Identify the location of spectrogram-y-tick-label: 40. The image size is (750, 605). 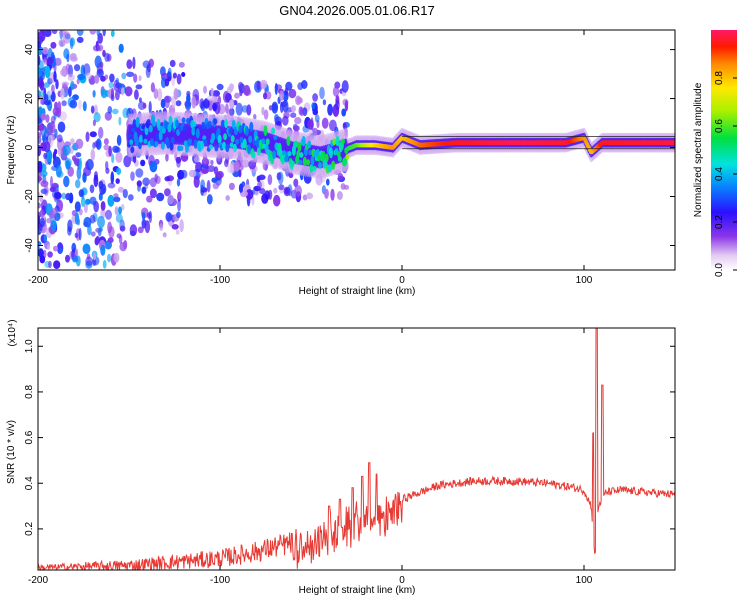
(29, 50).